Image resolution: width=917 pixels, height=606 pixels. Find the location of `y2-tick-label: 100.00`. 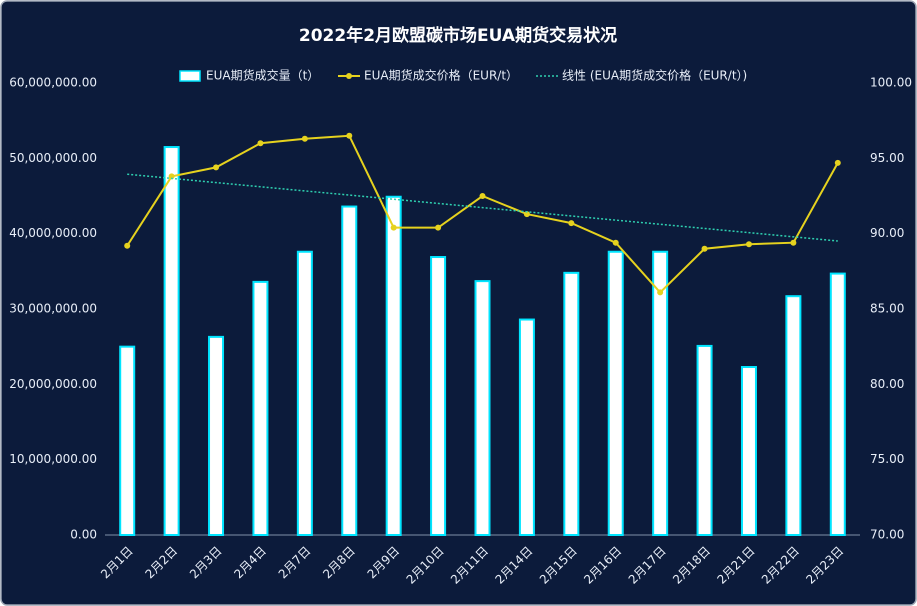

y2-tick-label: 100.00 is located at coordinates (891, 83).